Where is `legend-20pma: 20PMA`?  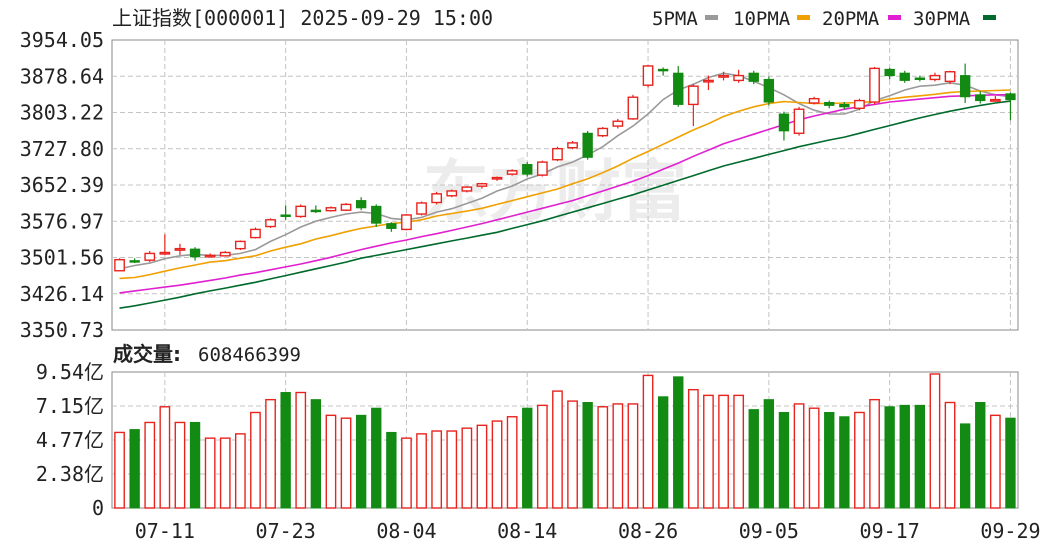
legend-20pma: 20PMA is located at coordinates (851, 19).